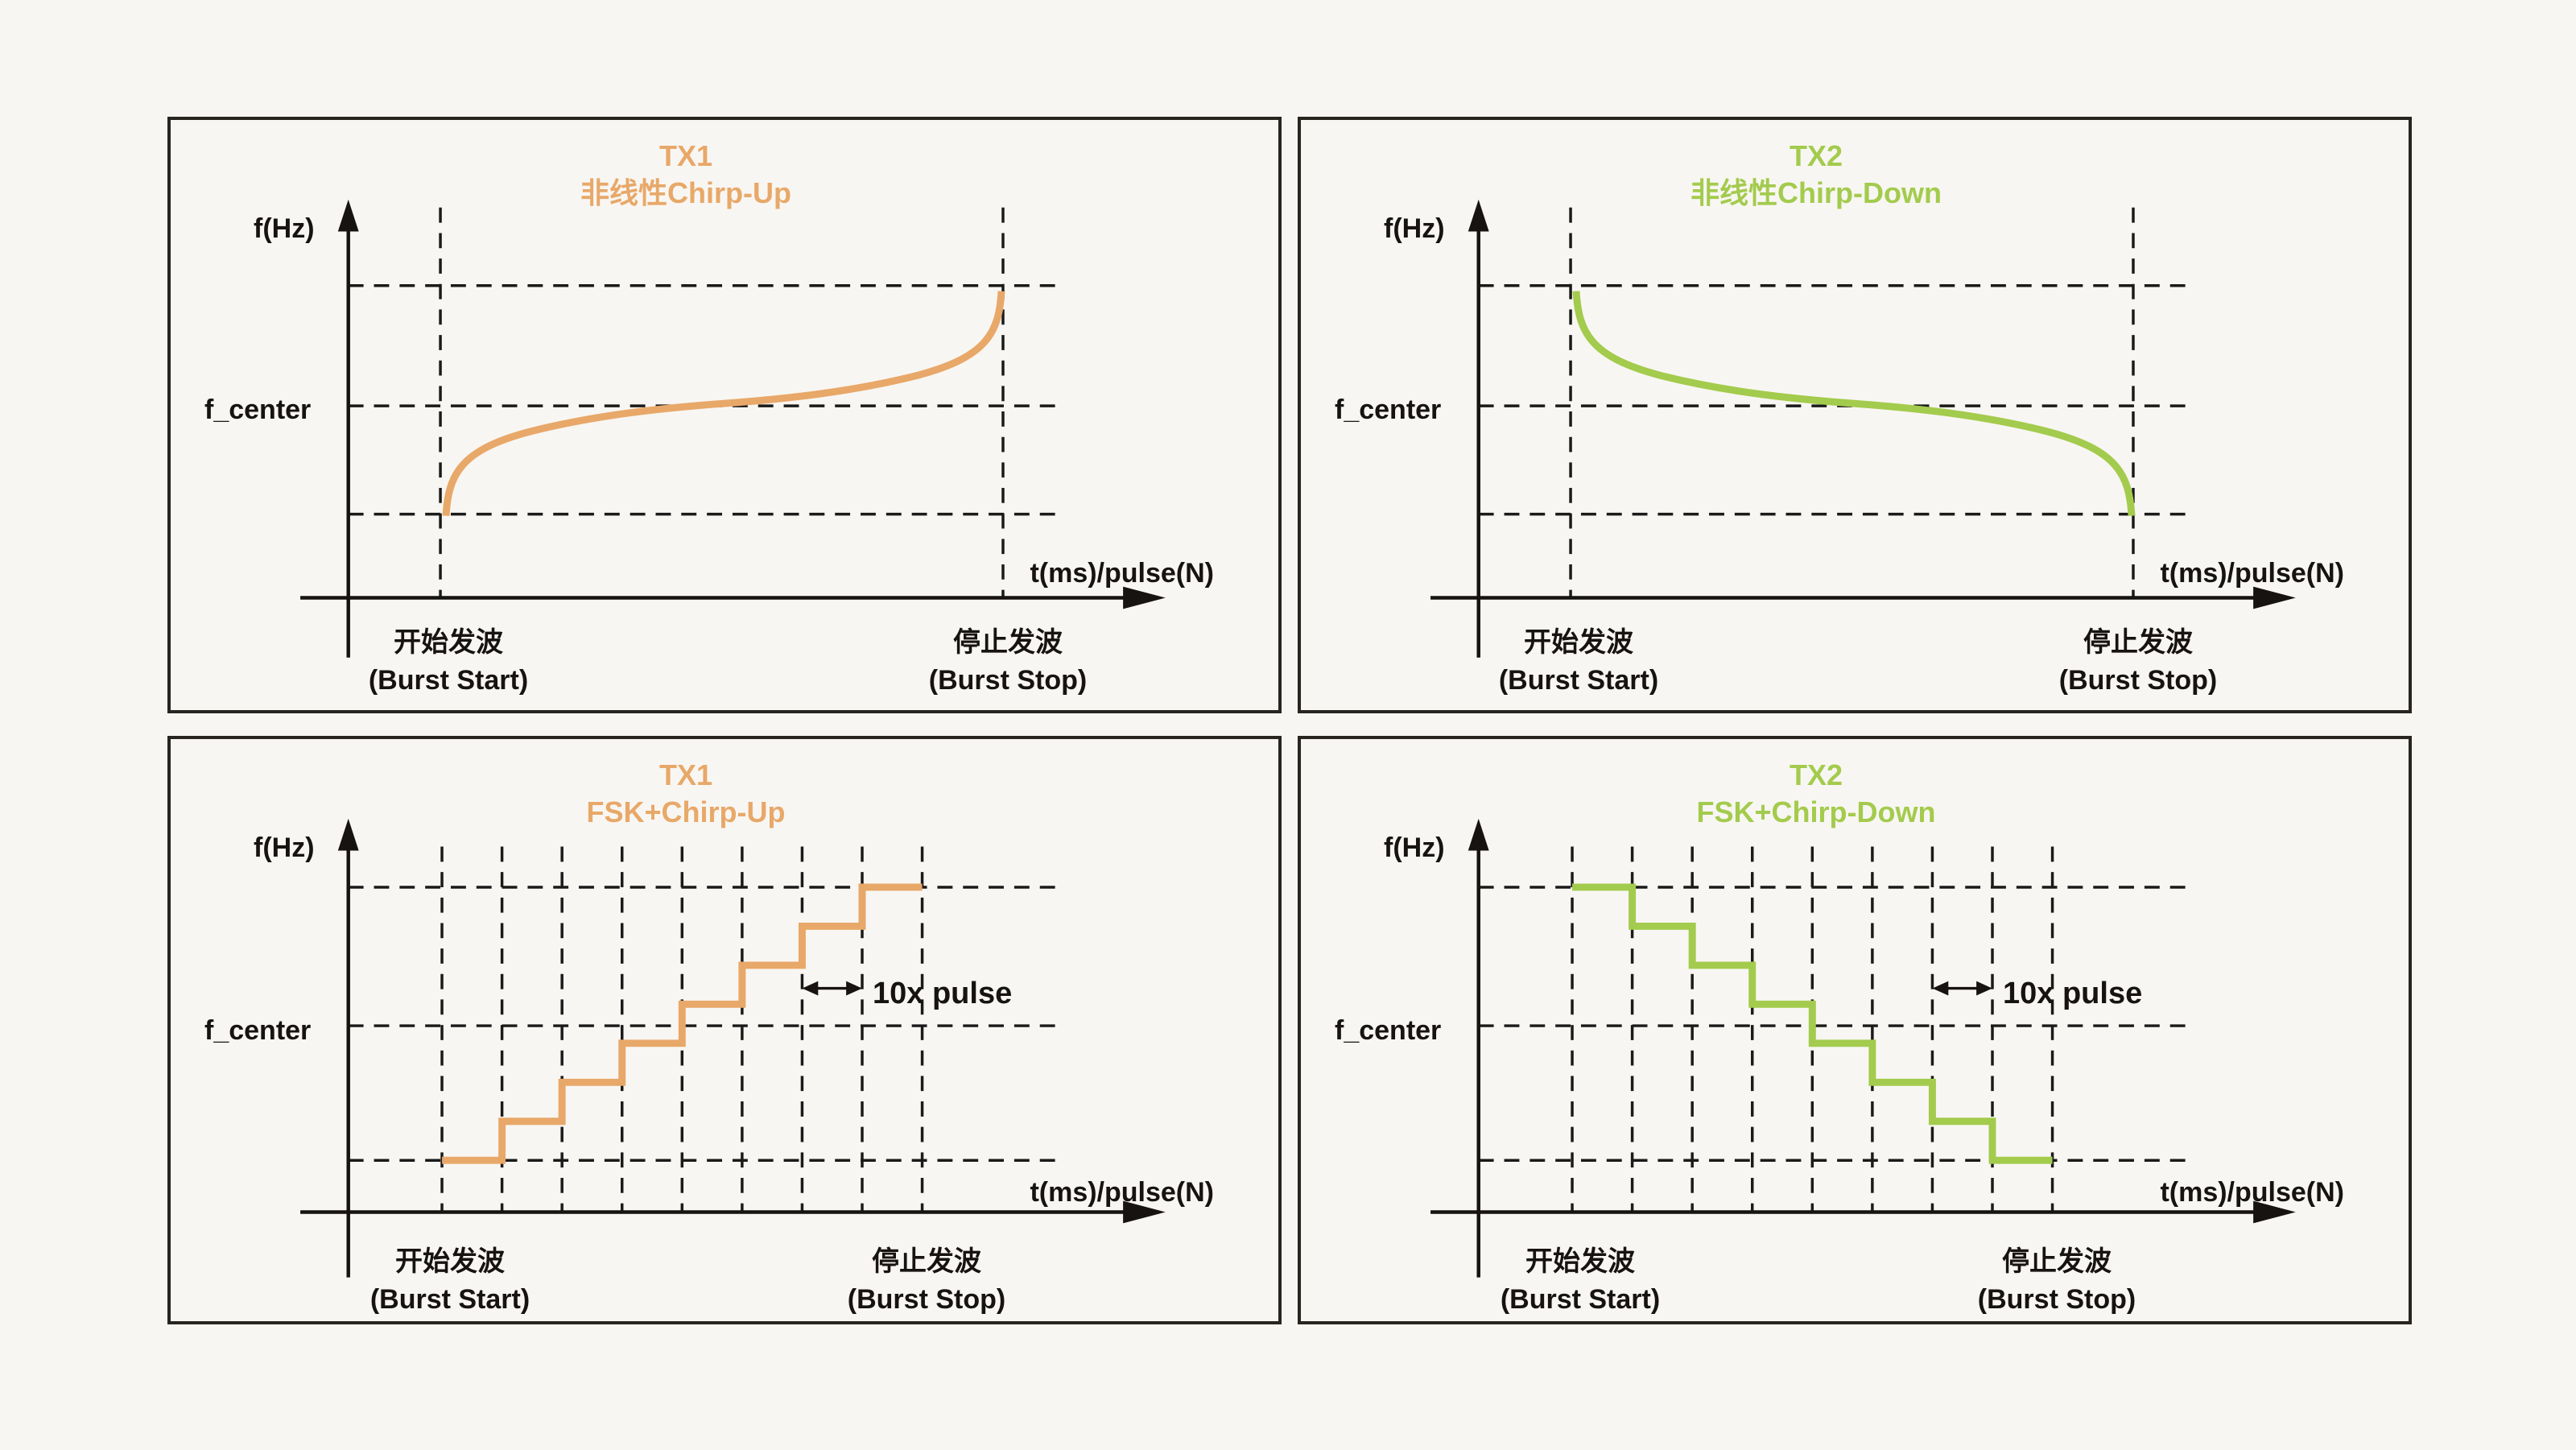  I want to click on plot-tx2-fsk-chirp-down, so click(1863, 1048).